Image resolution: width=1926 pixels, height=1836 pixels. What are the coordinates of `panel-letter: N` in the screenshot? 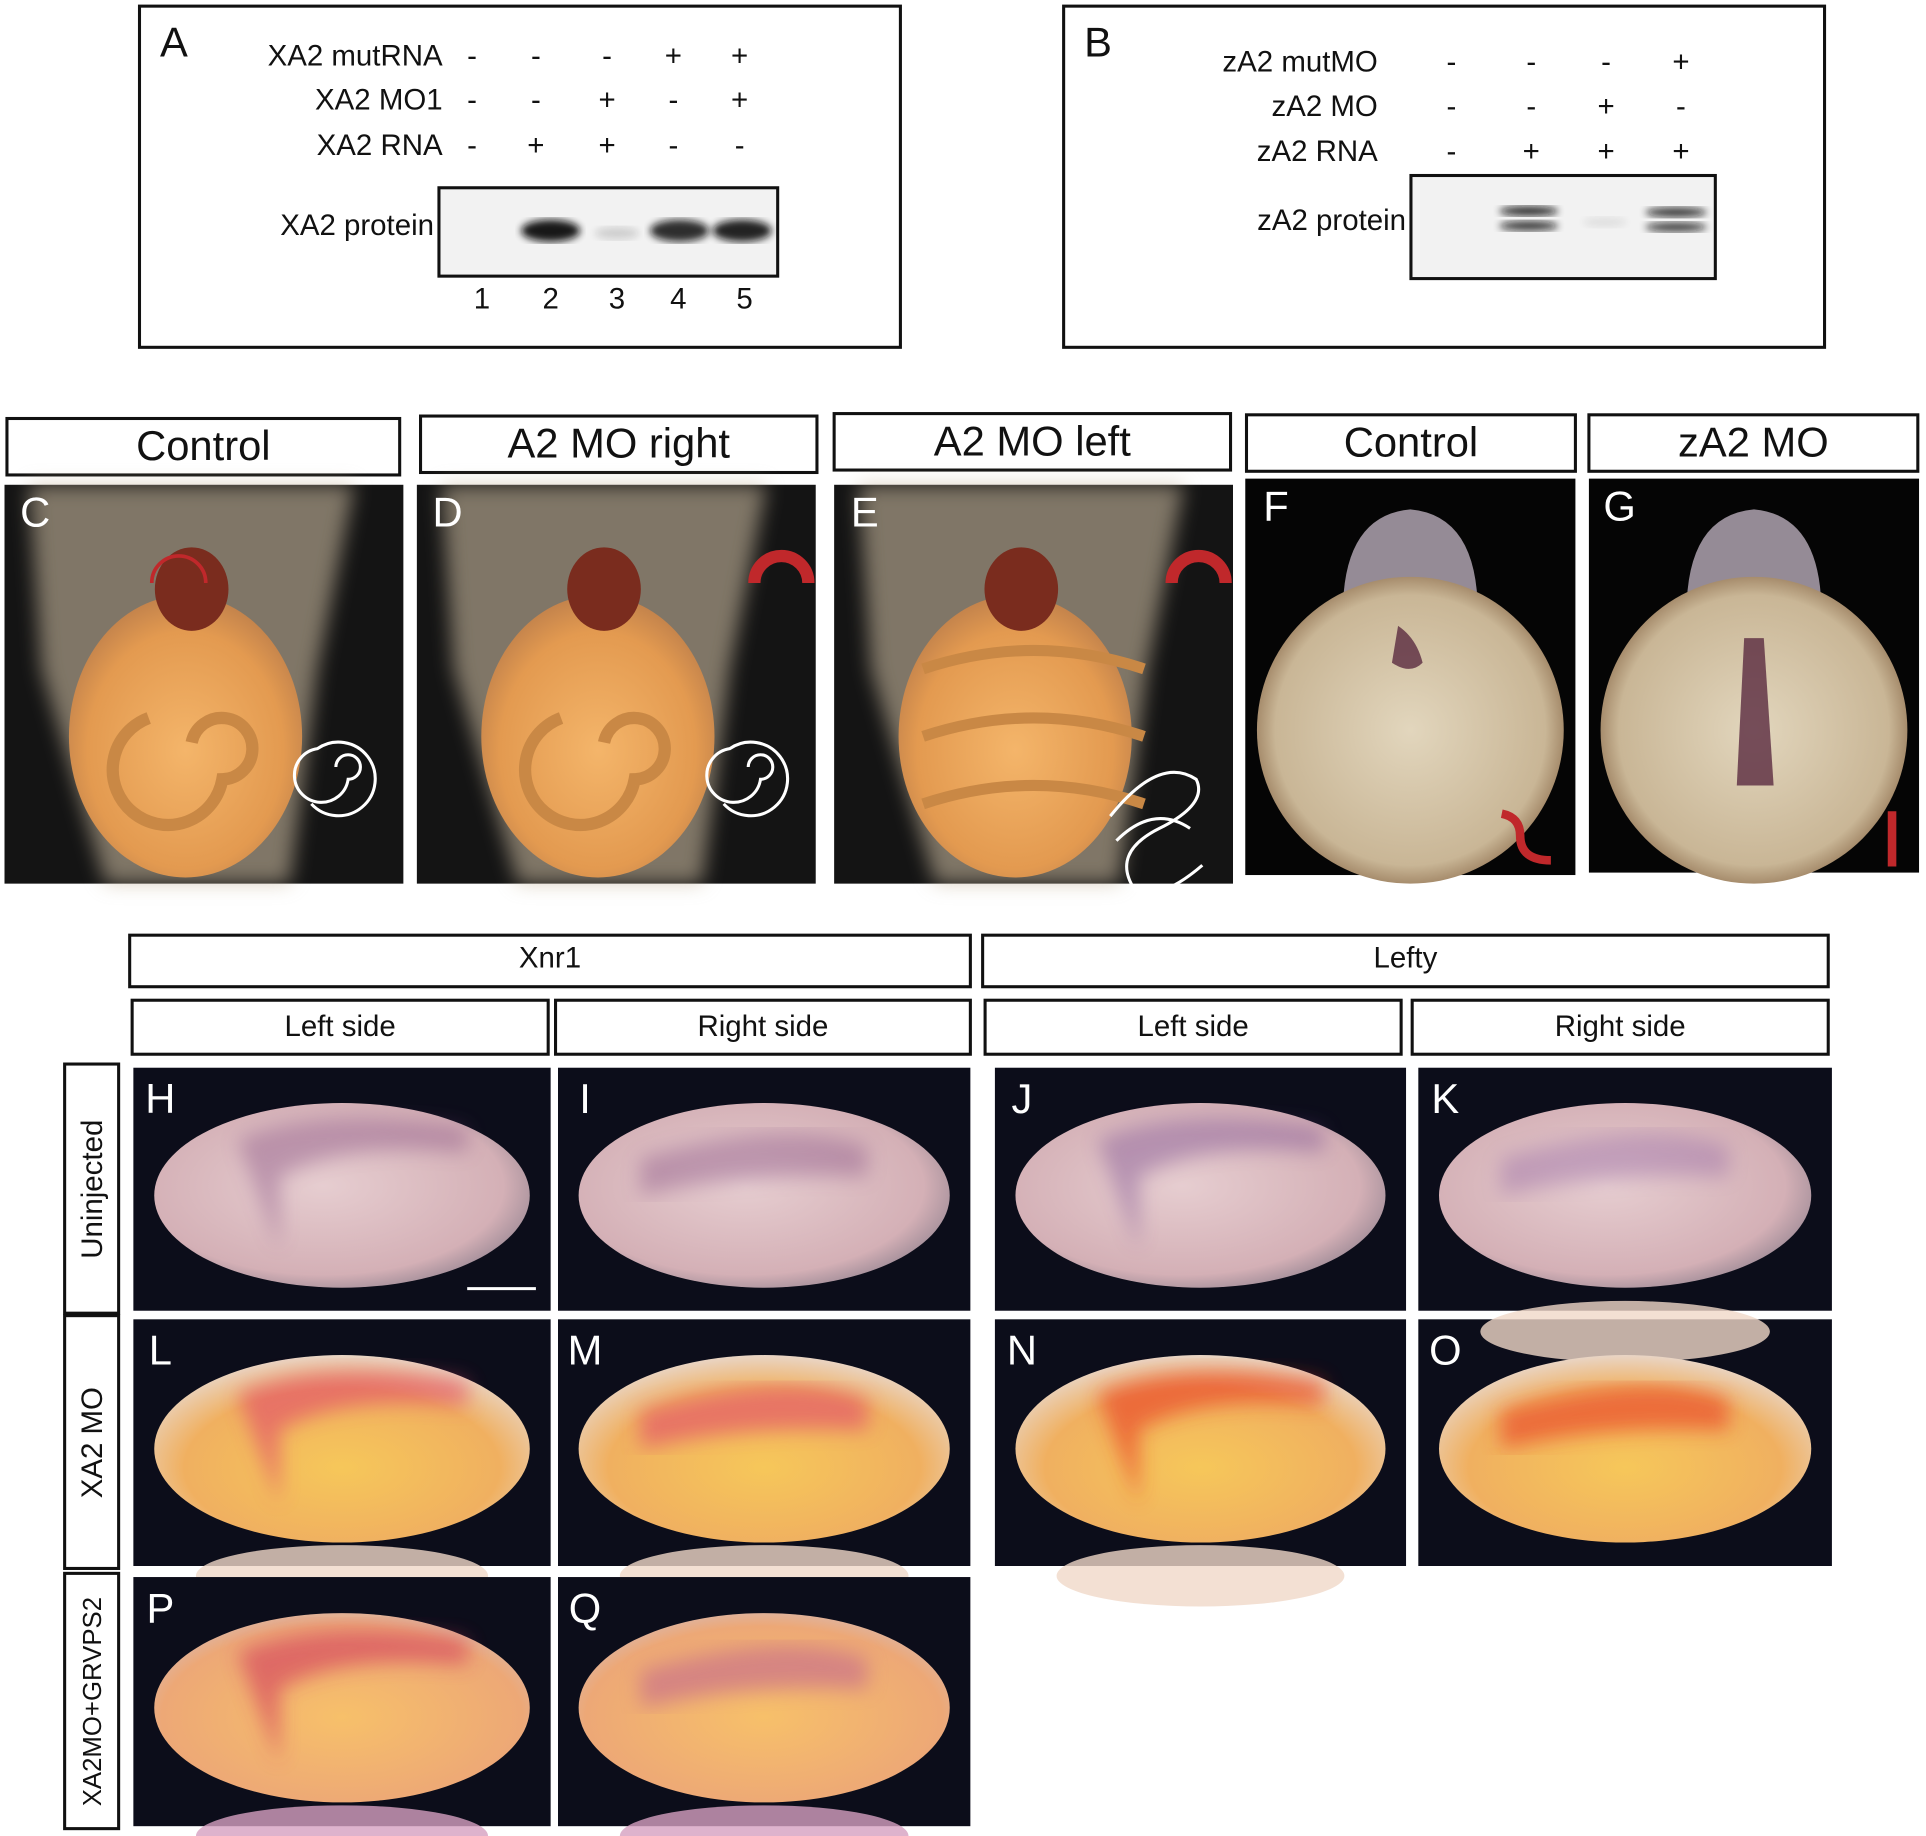 It's located at (1022, 1350).